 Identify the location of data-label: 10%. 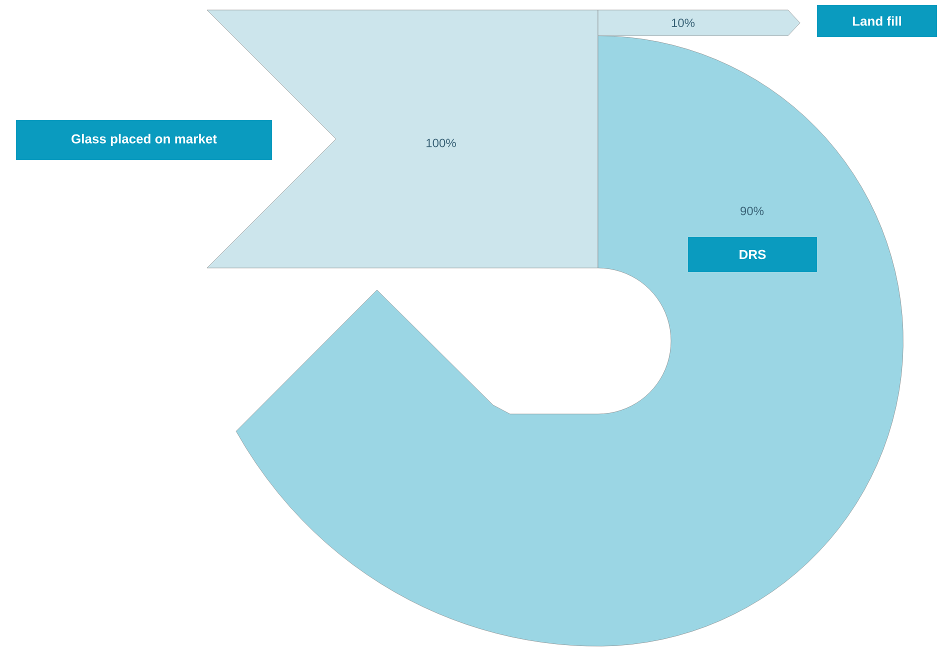
(683, 23).